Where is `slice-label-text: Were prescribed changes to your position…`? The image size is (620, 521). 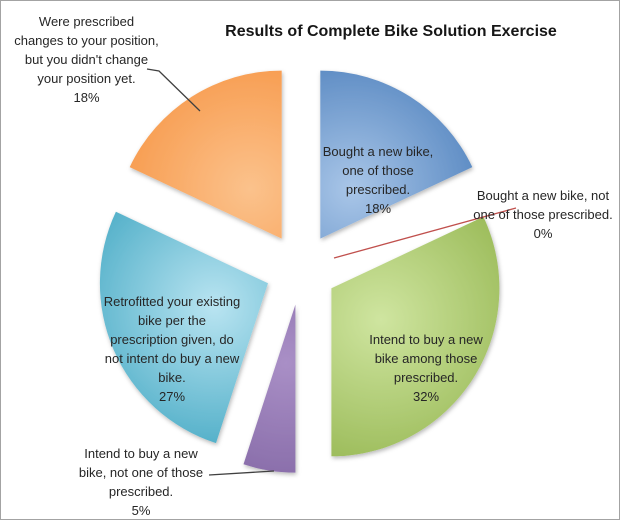 slice-label-text: Were prescribed changes to your position… is located at coordinates (86, 50).